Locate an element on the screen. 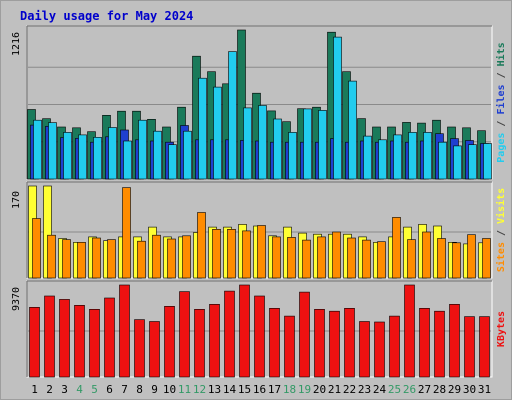 The width and height of the screenshot is (512, 400). legend-part-0: Sites is located at coordinates (501, 257).